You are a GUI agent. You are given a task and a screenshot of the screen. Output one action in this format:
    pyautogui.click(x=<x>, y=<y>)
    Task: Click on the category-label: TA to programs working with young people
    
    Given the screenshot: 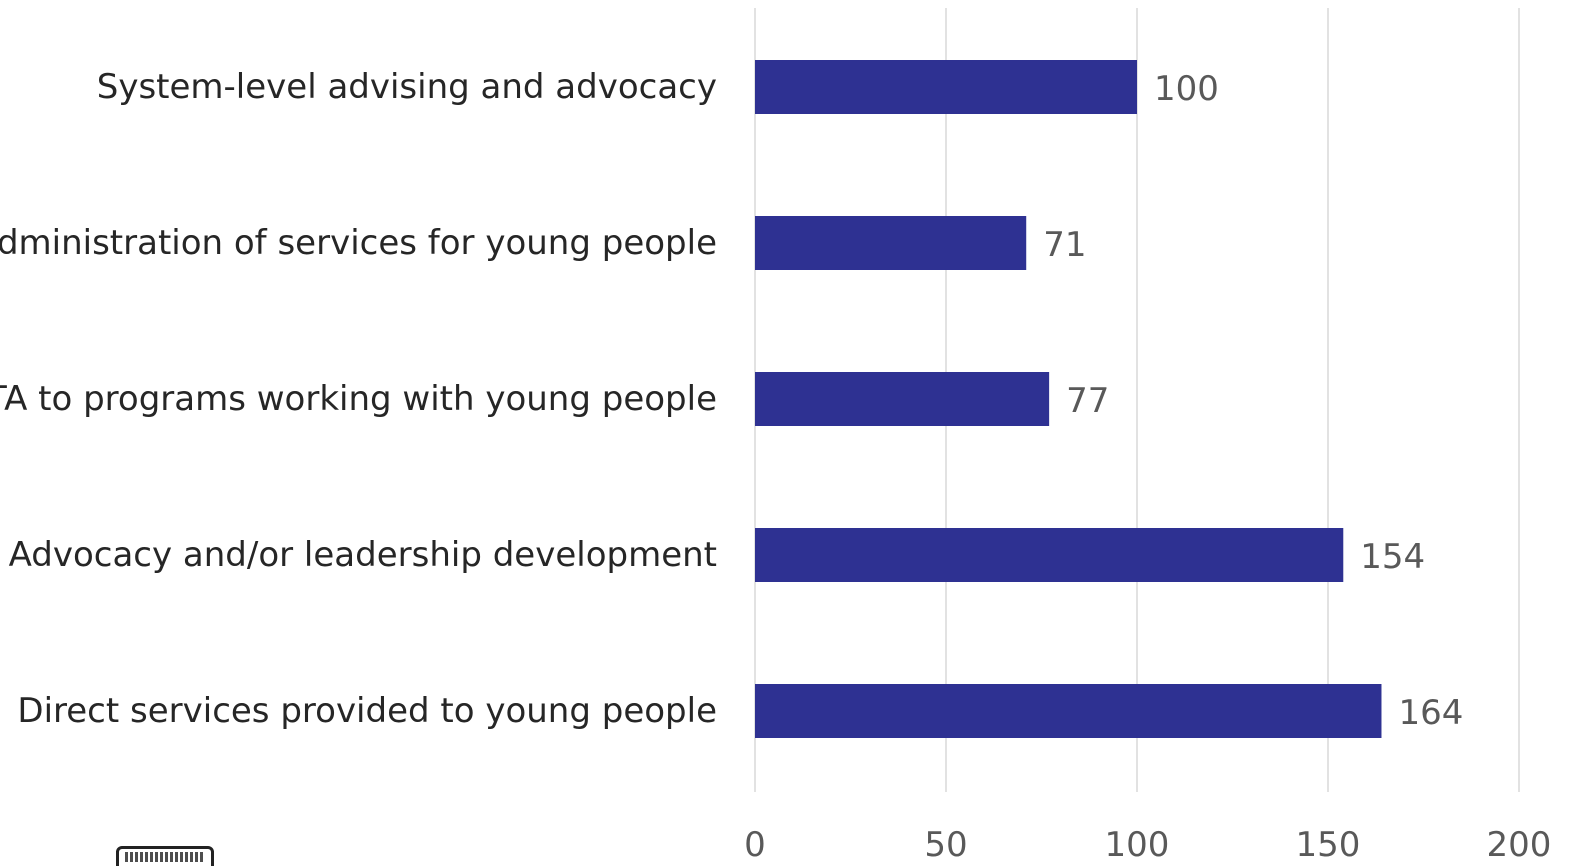 What is the action you would take?
    pyautogui.click(x=358, y=399)
    